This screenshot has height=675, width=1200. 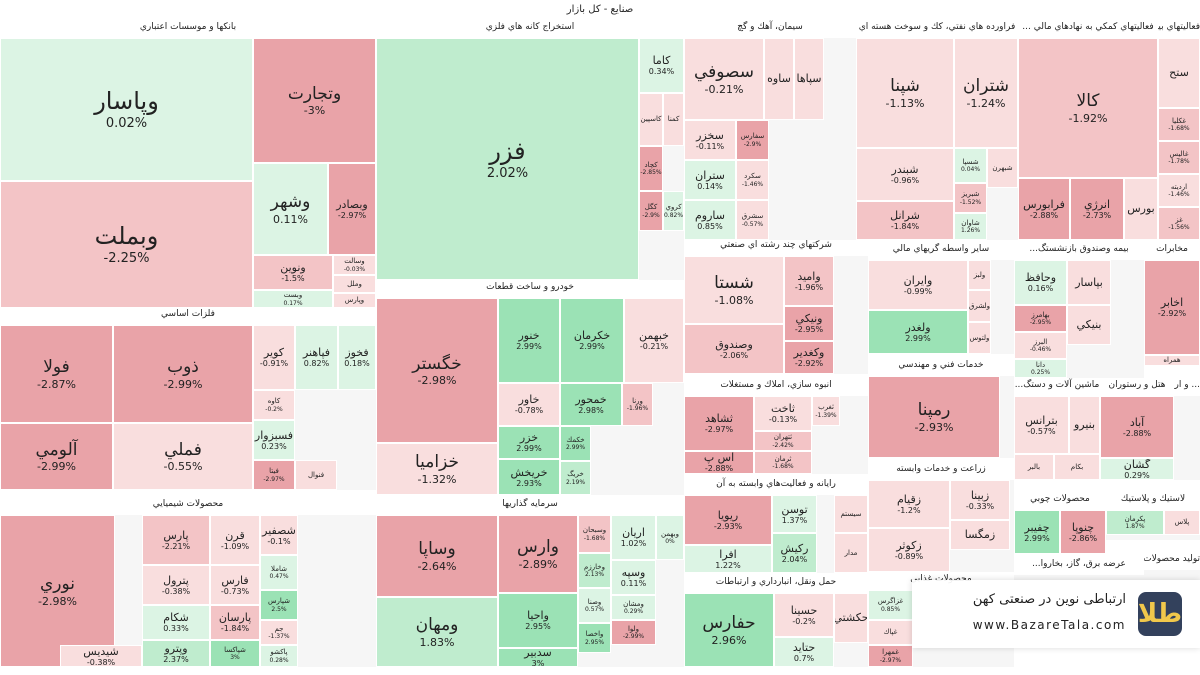 I want to click on stock-tile: چنوپا -2.86%, so click(x=1083, y=532).